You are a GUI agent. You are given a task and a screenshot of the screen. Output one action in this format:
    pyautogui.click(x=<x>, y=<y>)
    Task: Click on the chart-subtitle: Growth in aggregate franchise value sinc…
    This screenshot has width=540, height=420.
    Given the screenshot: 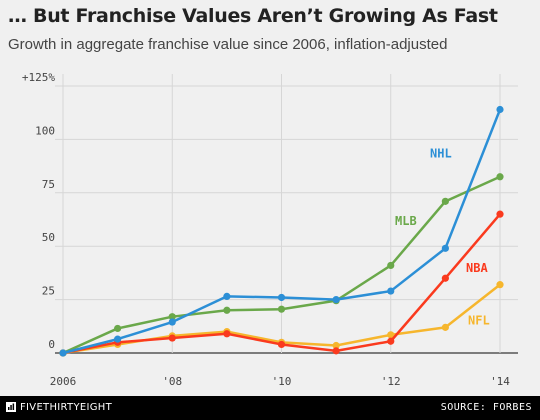 What is the action you would take?
    pyautogui.click(x=228, y=44)
    